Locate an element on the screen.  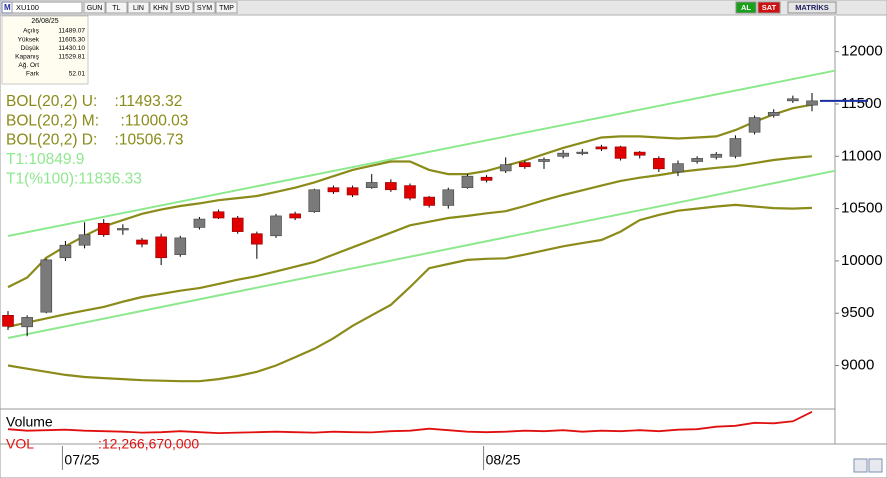
volume-name: VOL is located at coordinates (20, 444).